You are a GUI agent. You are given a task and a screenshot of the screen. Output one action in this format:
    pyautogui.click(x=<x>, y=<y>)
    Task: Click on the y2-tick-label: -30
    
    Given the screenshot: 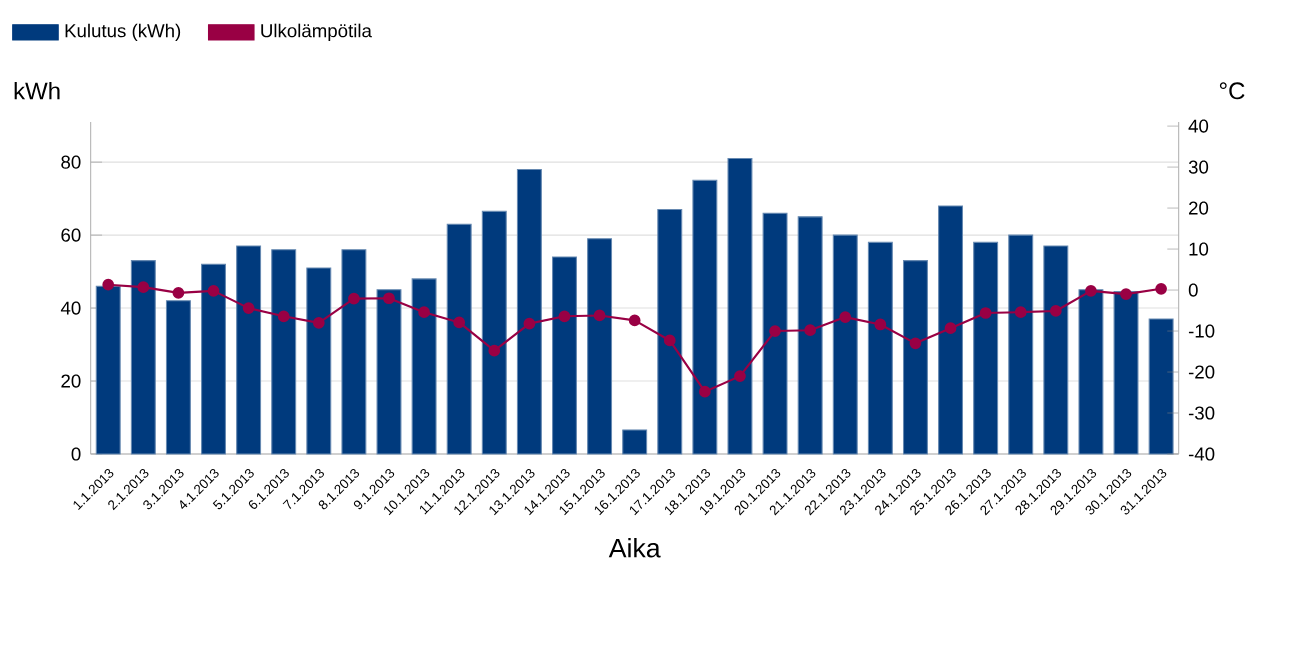 What is the action you would take?
    pyautogui.click(x=1201, y=413)
    